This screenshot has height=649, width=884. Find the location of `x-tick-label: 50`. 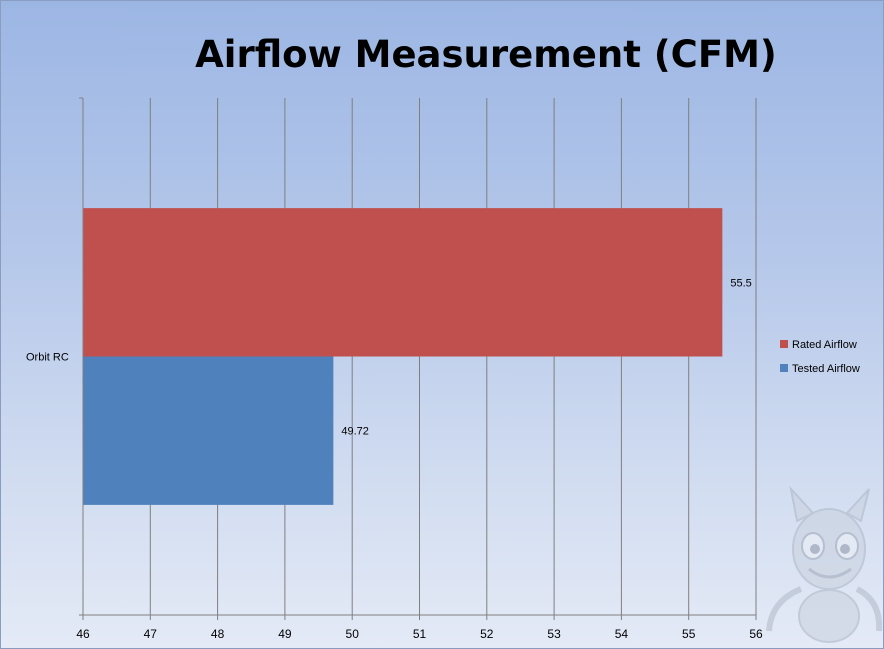

x-tick-label: 50 is located at coordinates (353, 634).